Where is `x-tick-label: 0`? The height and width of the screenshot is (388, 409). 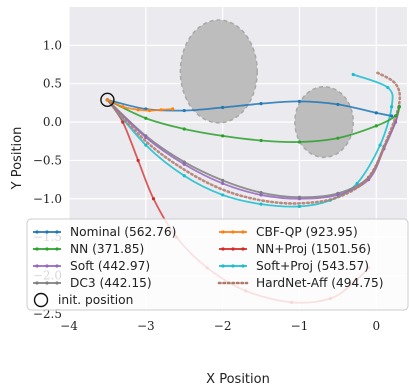 x-tick-label: 0 is located at coordinates (376, 326).